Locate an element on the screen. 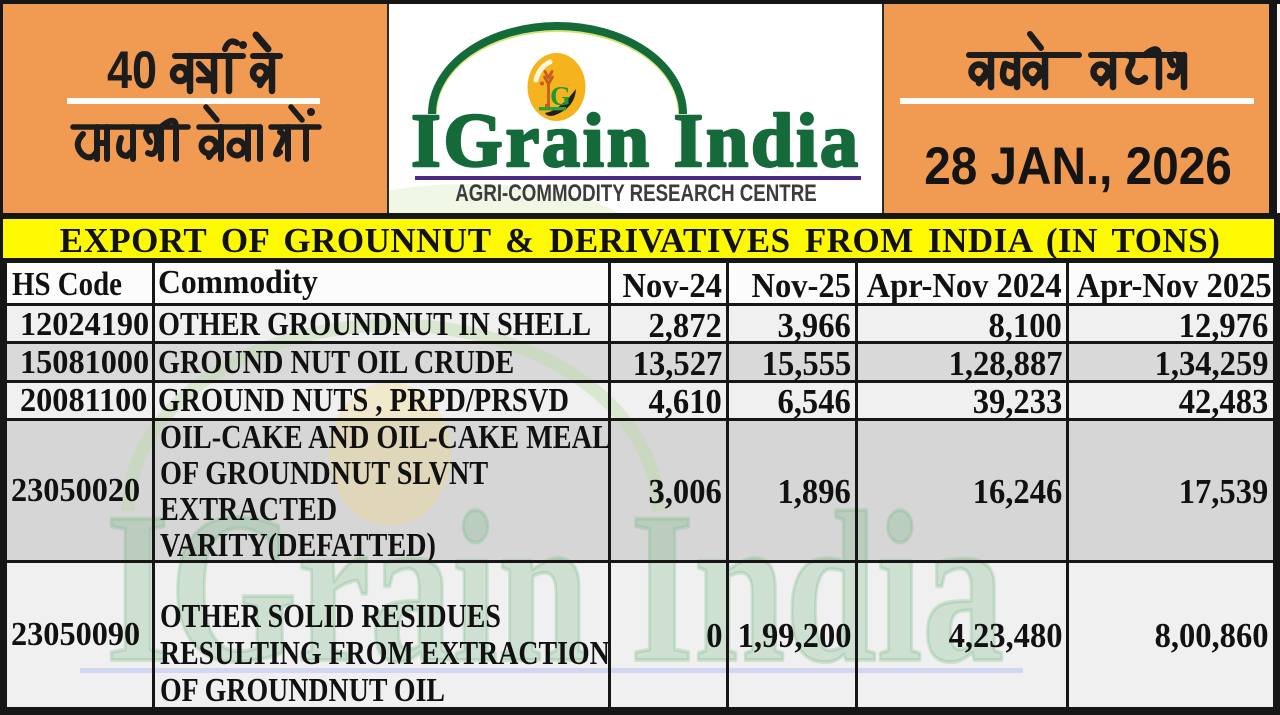  svg-text: 40 is located at coordinates (132, 70).